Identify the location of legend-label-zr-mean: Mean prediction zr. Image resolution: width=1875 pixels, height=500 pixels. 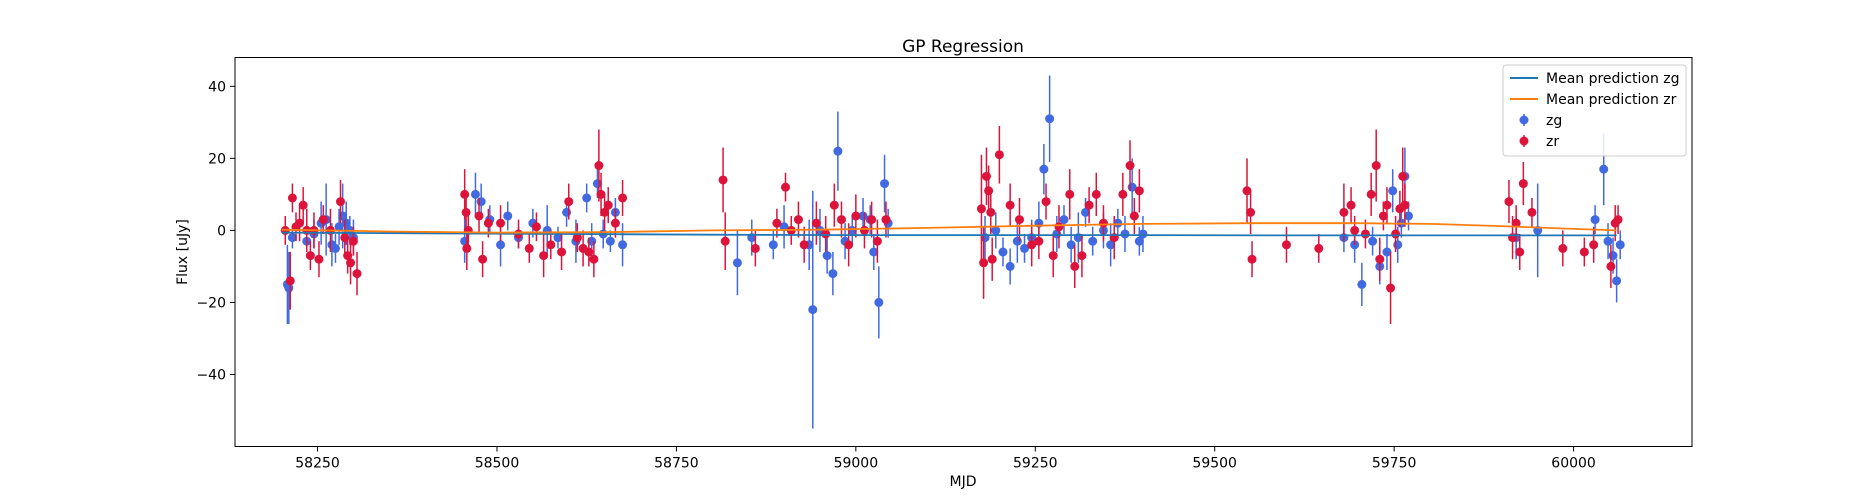
(1611, 100).